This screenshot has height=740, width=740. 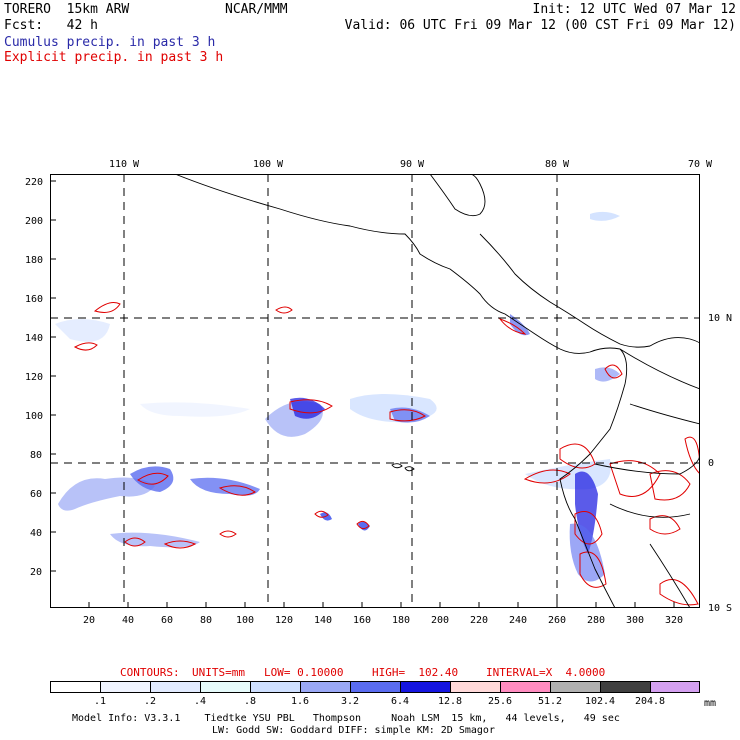 What do you see at coordinates (114, 57) in the screenshot?
I see `explicit-field-label: Explicit precip. in past 3 h` at bounding box center [114, 57].